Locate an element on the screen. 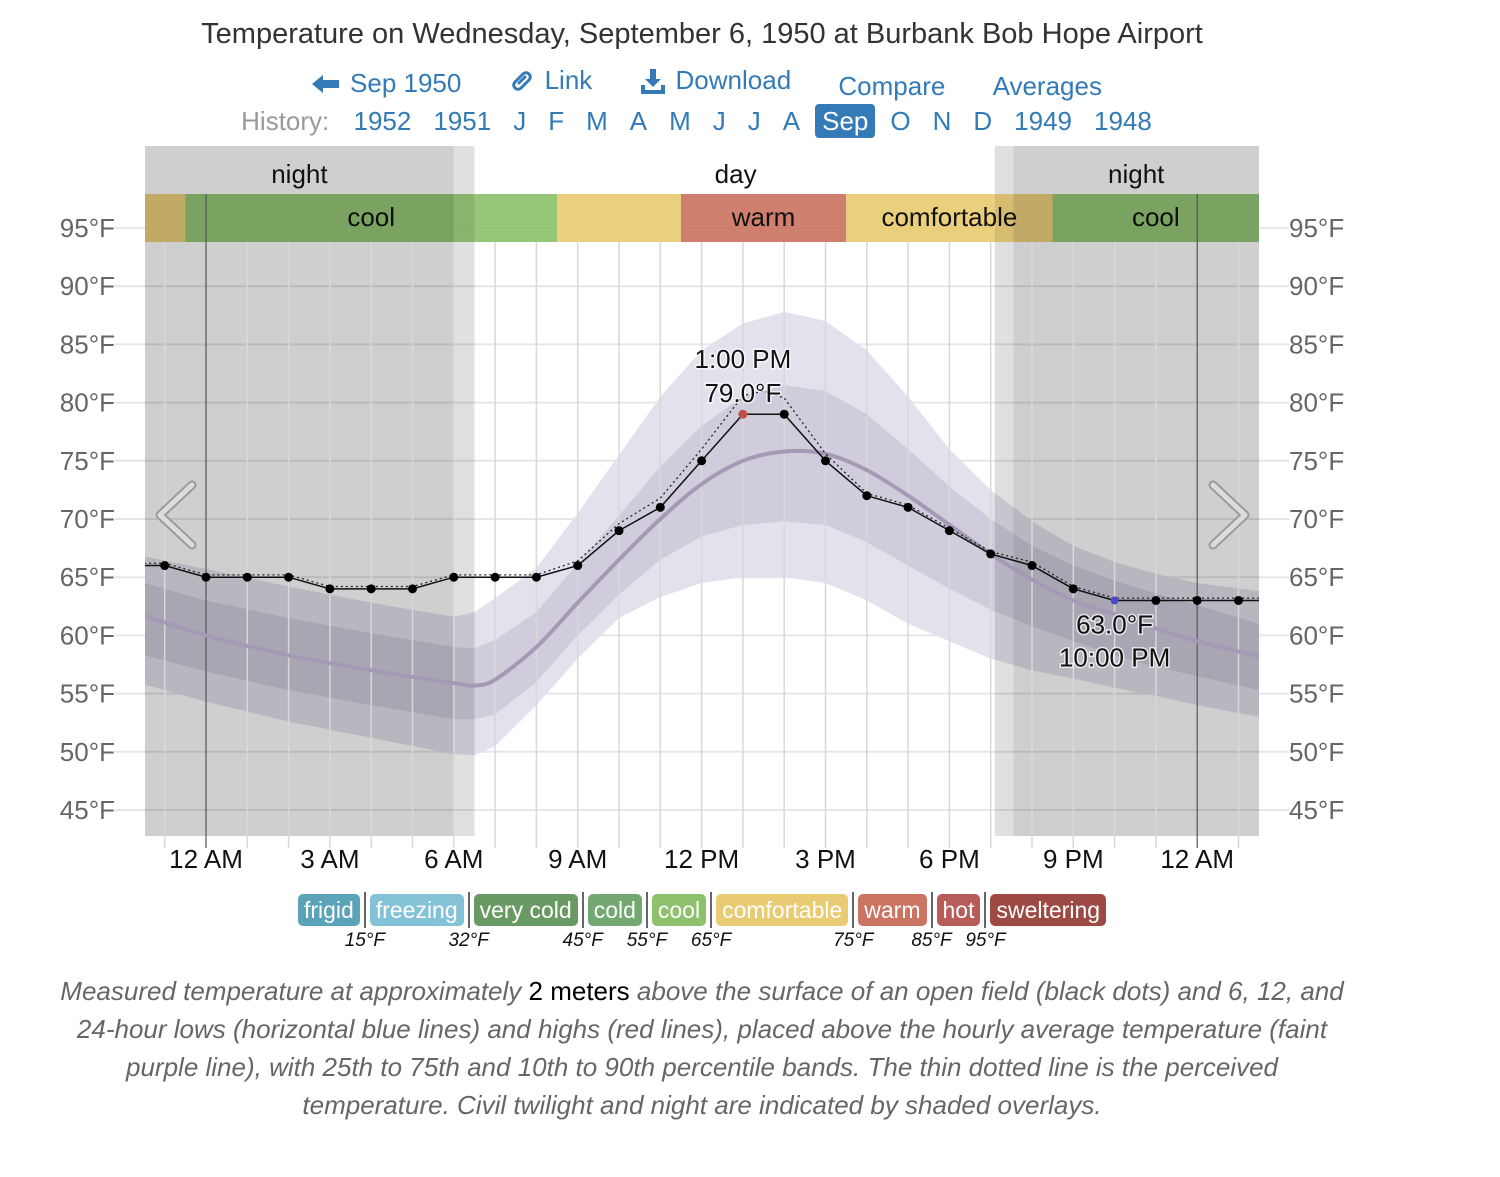  legend-threshold: 55°F is located at coordinates (647, 940).